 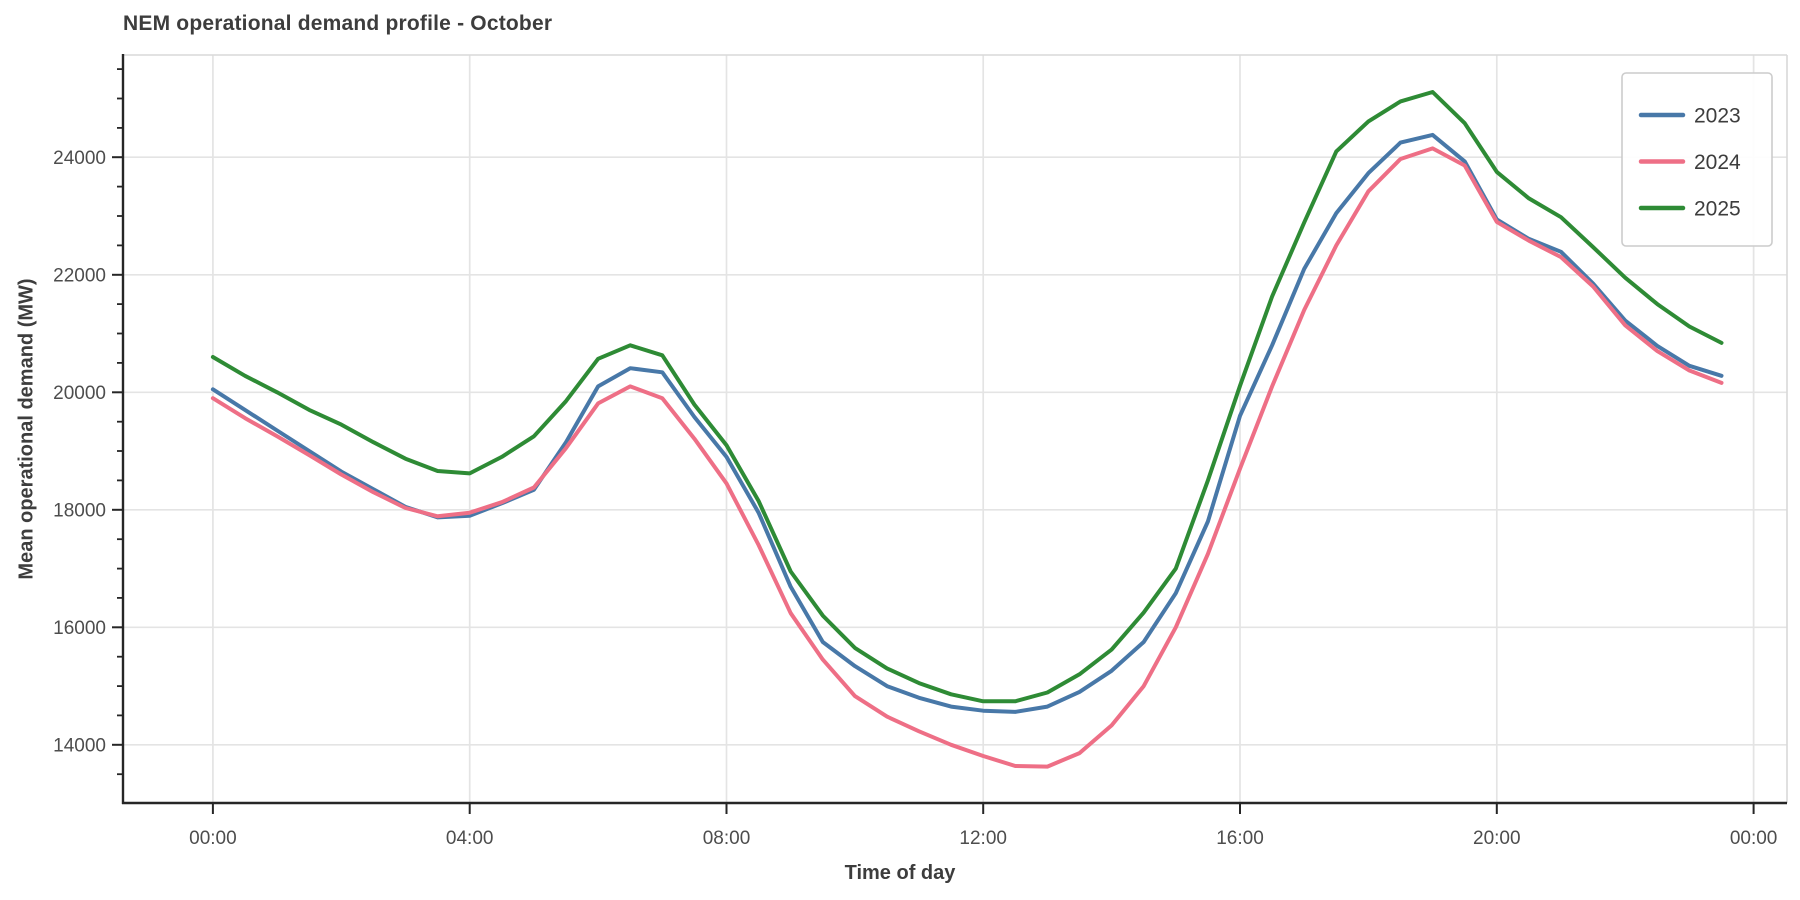 What do you see at coordinates (1717, 208) in the screenshot?
I see `legend-label-2025: 2025` at bounding box center [1717, 208].